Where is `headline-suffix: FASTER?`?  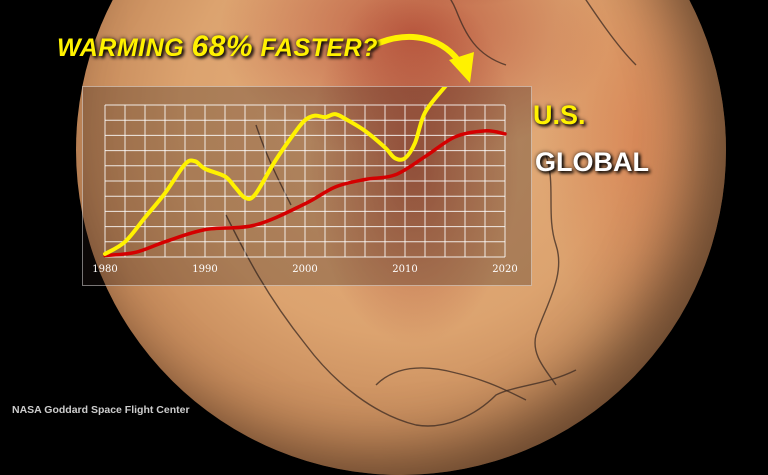
headline-suffix: FASTER? is located at coordinates (315, 48).